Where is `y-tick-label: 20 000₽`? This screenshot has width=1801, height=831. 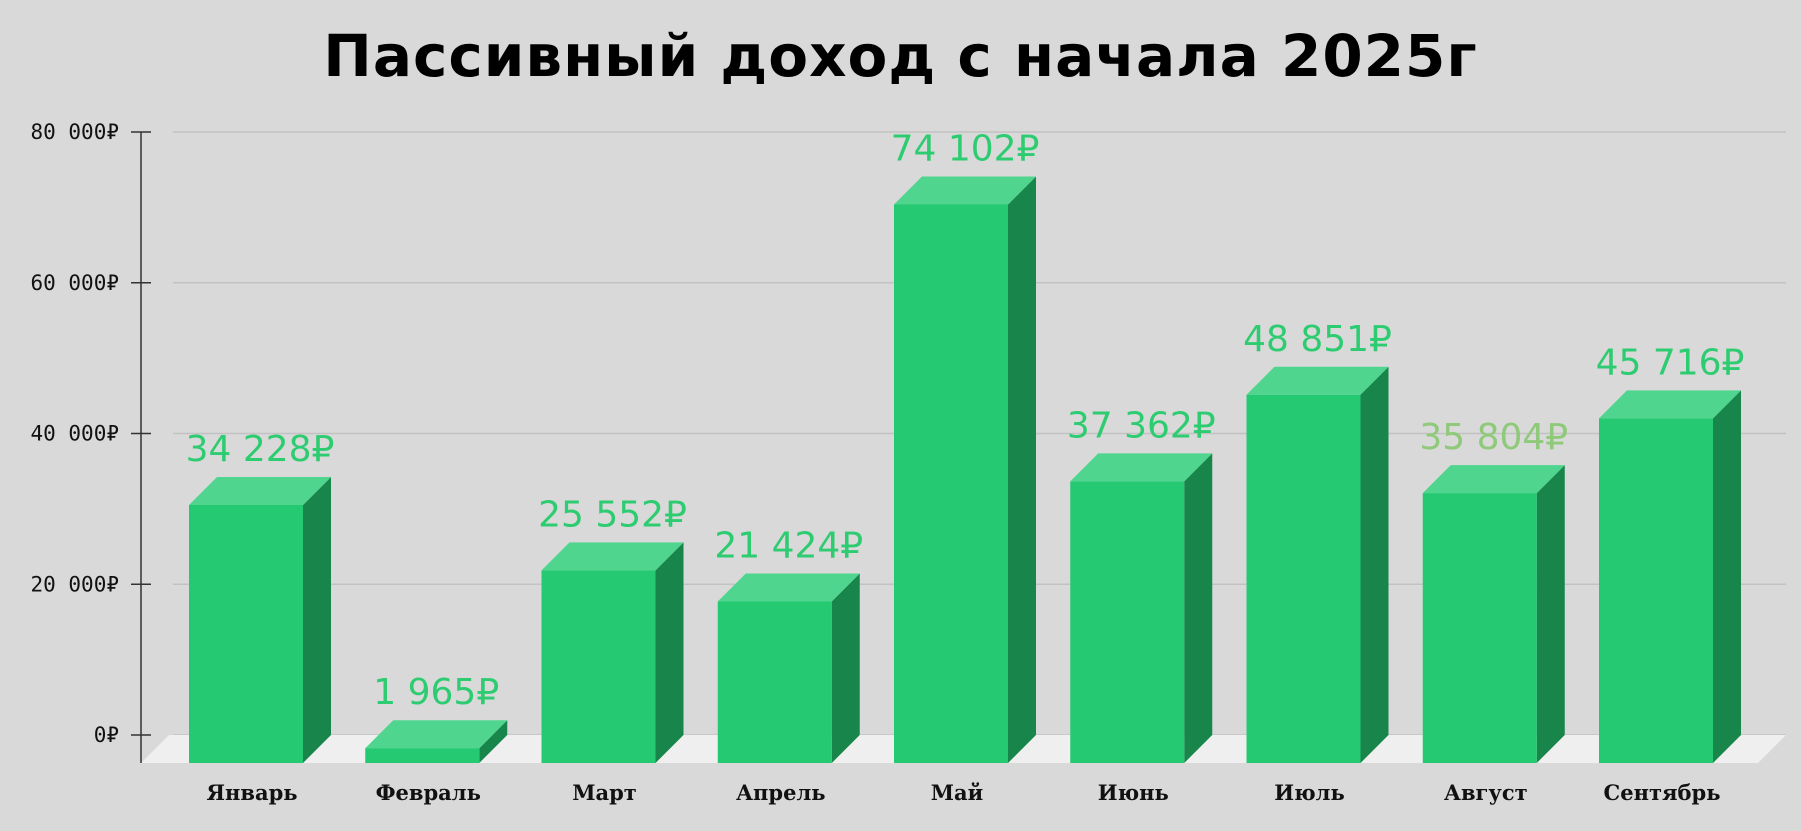 y-tick-label: 20 000₽ is located at coordinates (74, 584).